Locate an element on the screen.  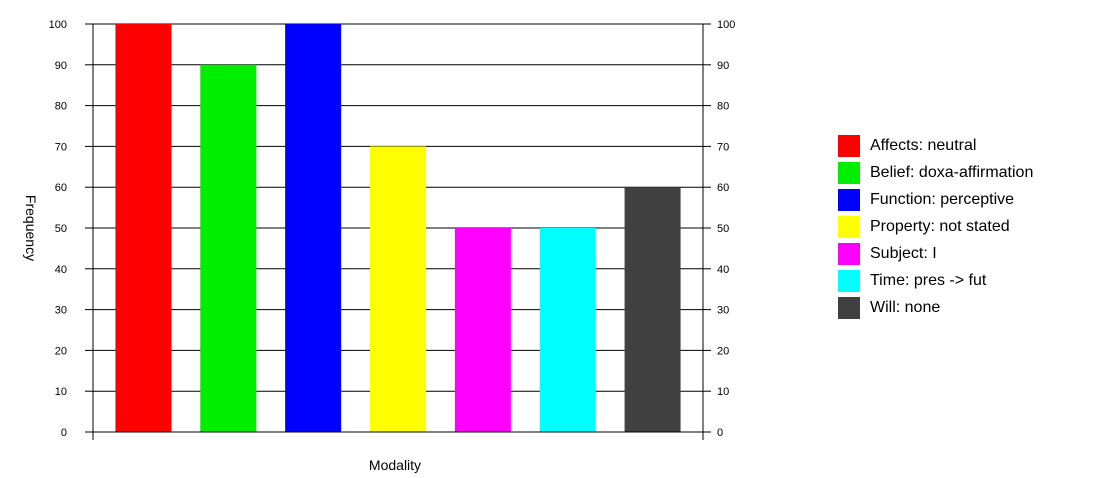
right-axis-ticks: 0 10 20 30 40 50 60 70 80 90 100 is located at coordinates (719, 229).